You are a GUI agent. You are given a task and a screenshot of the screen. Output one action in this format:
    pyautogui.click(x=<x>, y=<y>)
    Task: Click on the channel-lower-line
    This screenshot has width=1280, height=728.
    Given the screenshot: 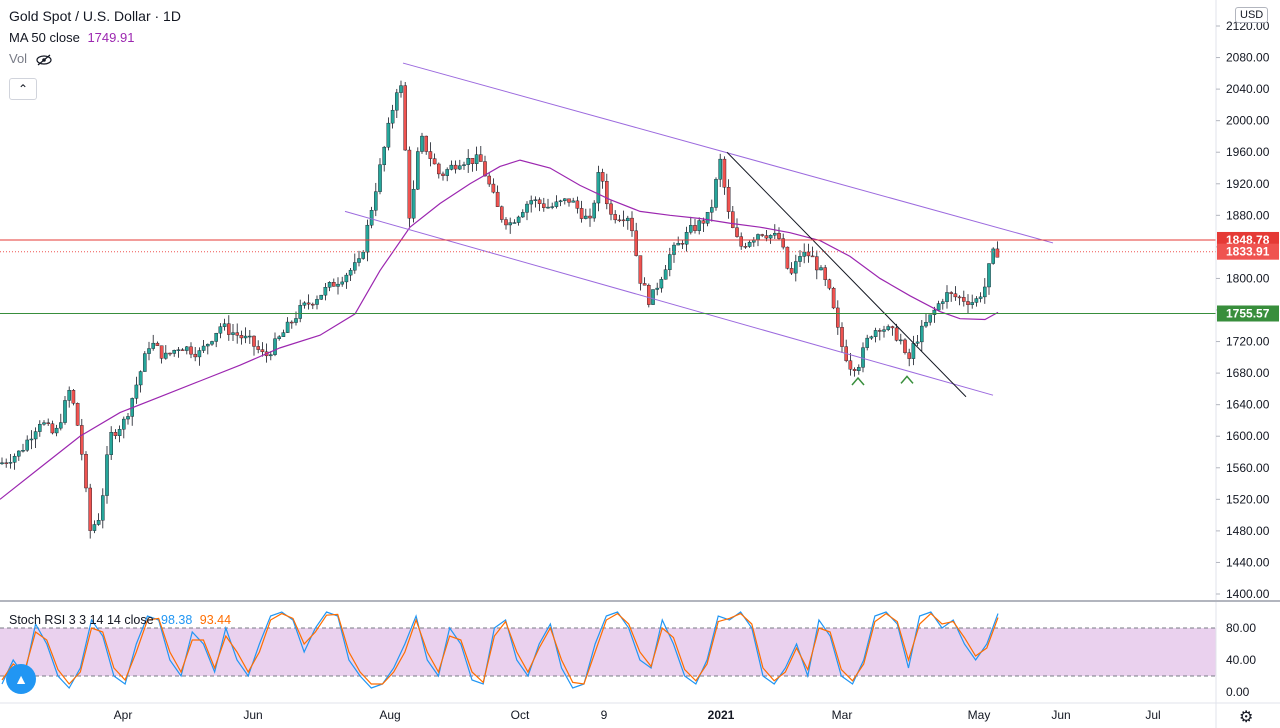 What is the action you would take?
    pyautogui.click(x=669, y=303)
    